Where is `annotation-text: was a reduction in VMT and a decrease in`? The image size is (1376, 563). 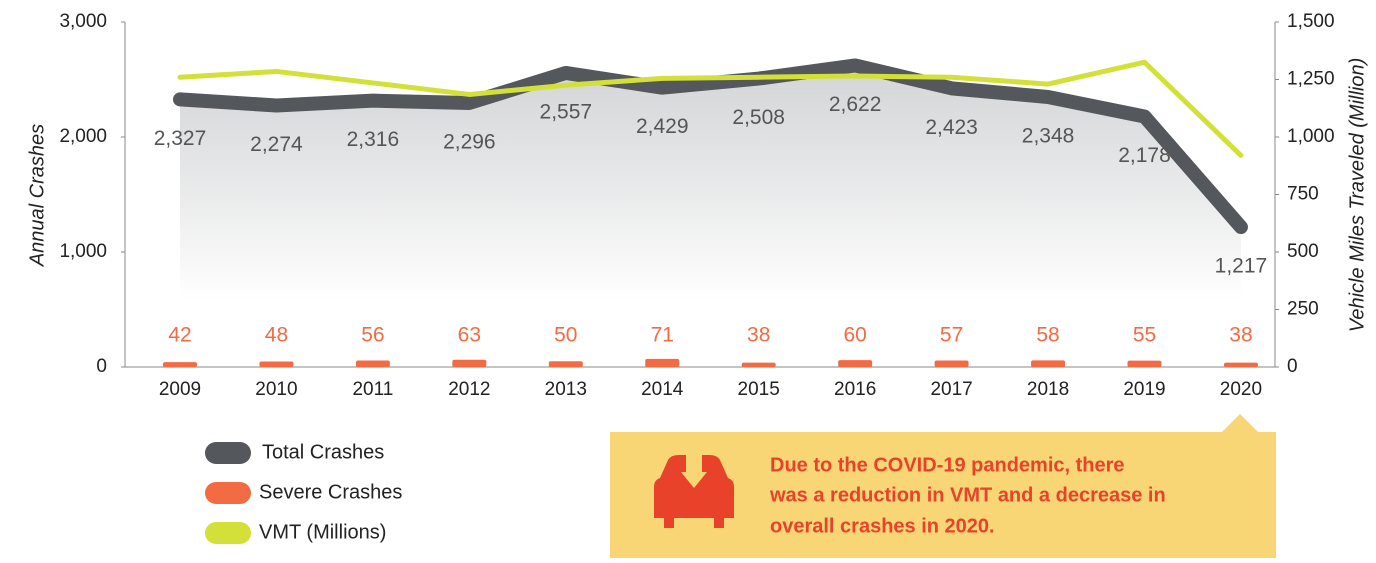
annotation-text: was a reduction in VMT and a decrease in is located at coordinates (967, 495).